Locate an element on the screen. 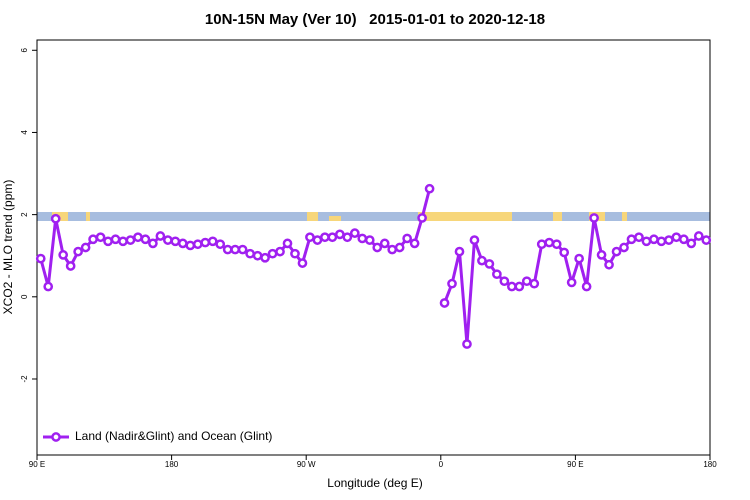 Image resolution: width=750 pixels, height=500 pixels. y-tick-label: 6 is located at coordinates (24, 49).